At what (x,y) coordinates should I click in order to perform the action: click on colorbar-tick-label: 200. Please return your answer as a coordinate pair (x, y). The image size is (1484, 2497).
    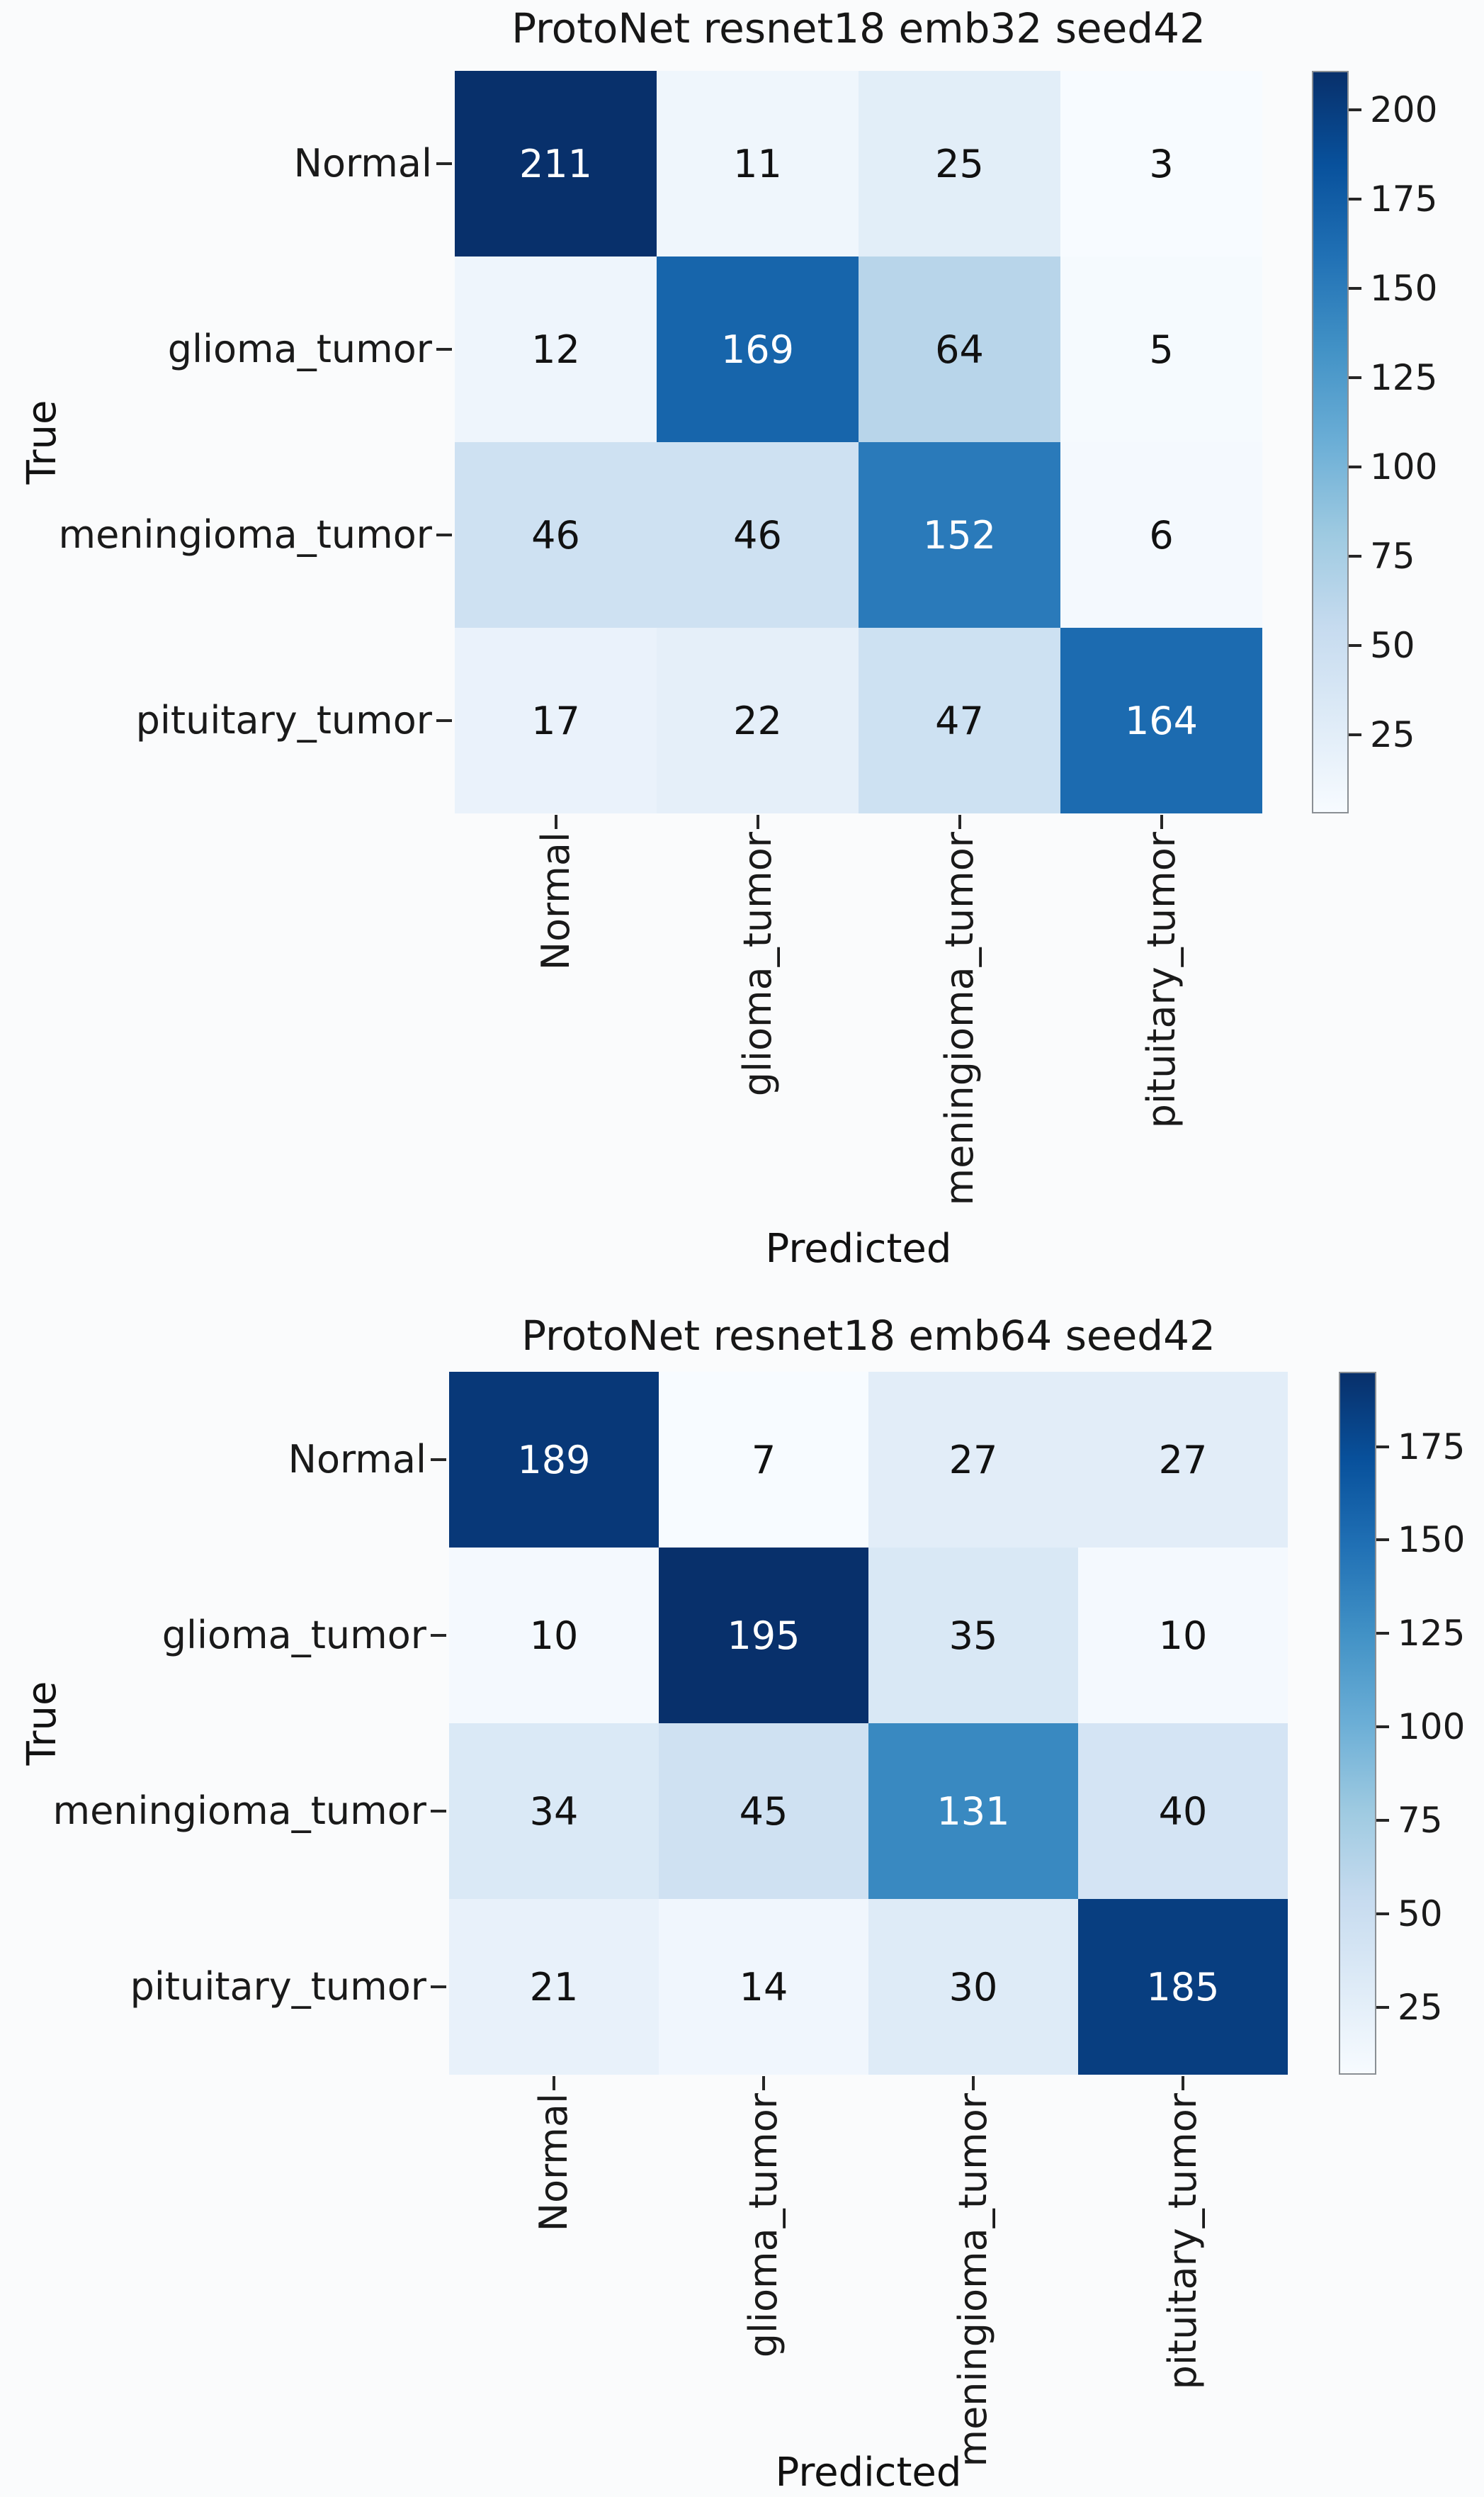
    Looking at the image, I should click on (1404, 110).